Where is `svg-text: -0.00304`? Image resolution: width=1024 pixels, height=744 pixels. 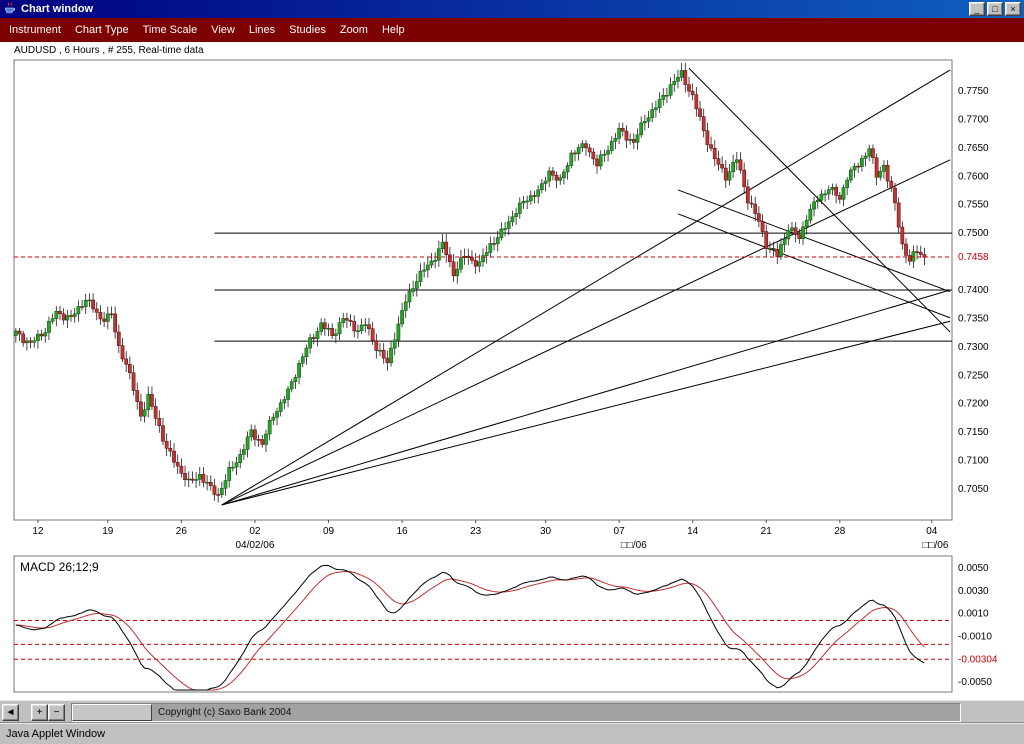 svg-text: -0.00304 is located at coordinates (978, 660).